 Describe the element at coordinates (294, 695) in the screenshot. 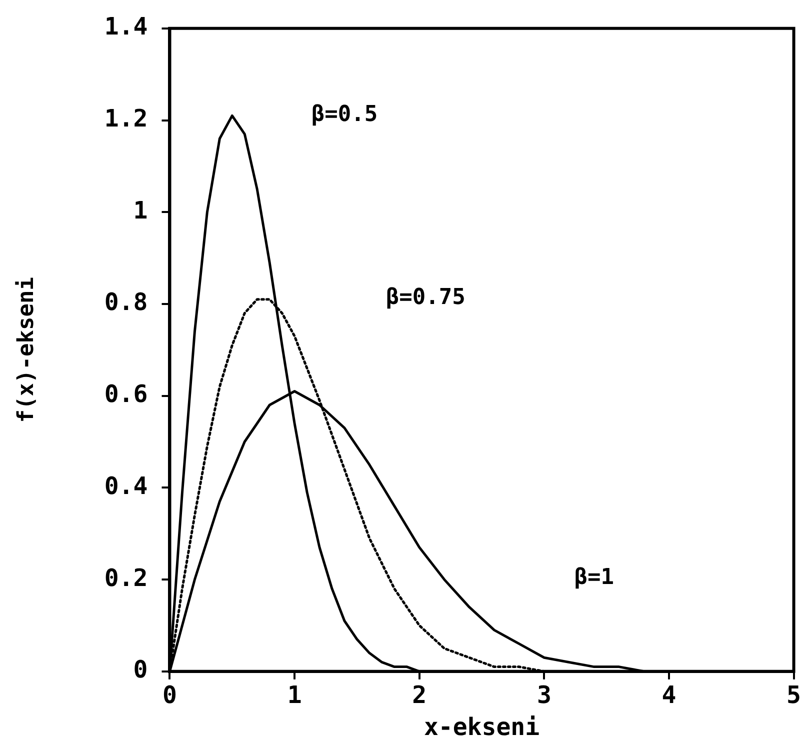

I see `x-tick-label: 1` at that location.